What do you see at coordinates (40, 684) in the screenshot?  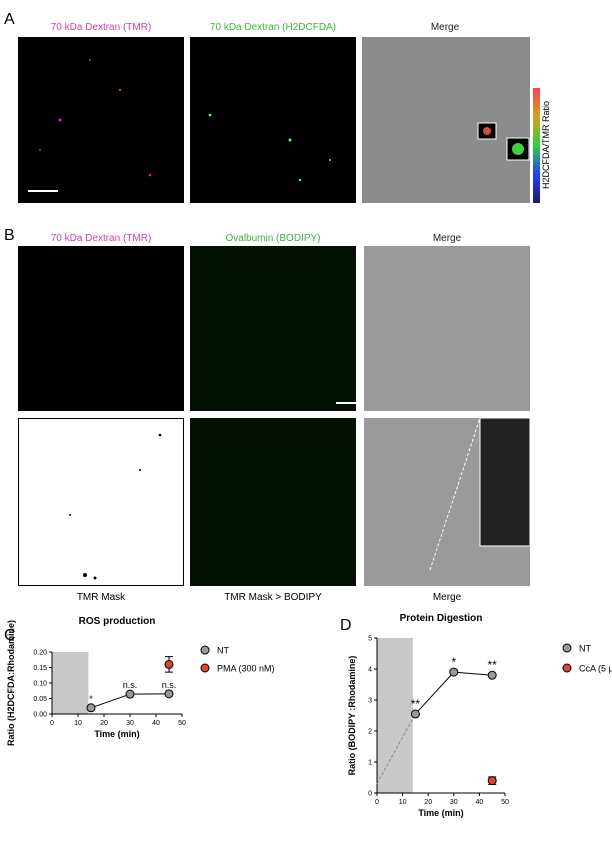 I see `y-tick-label: 0.10` at bounding box center [40, 684].